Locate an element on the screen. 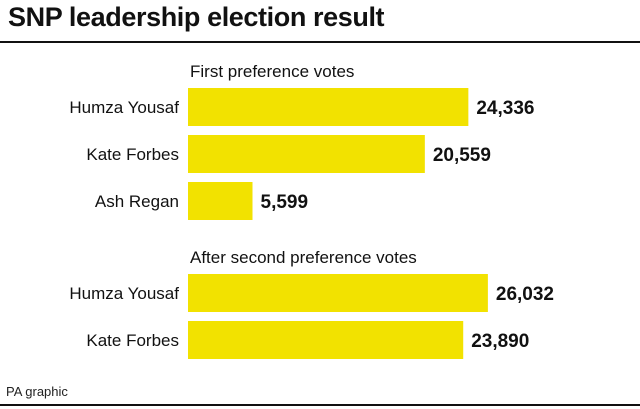 The width and height of the screenshot is (640, 409). value-label: 20,559 is located at coordinates (462, 155).